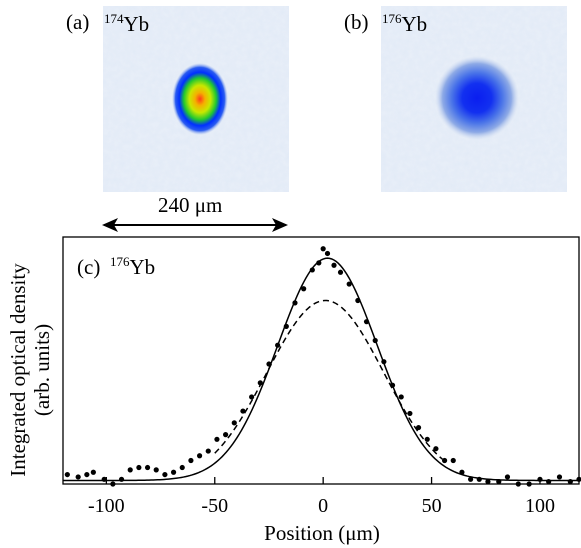 The height and width of the screenshot is (548, 581). What do you see at coordinates (196, 99) in the screenshot?
I see `absorption-image-a` at bounding box center [196, 99].